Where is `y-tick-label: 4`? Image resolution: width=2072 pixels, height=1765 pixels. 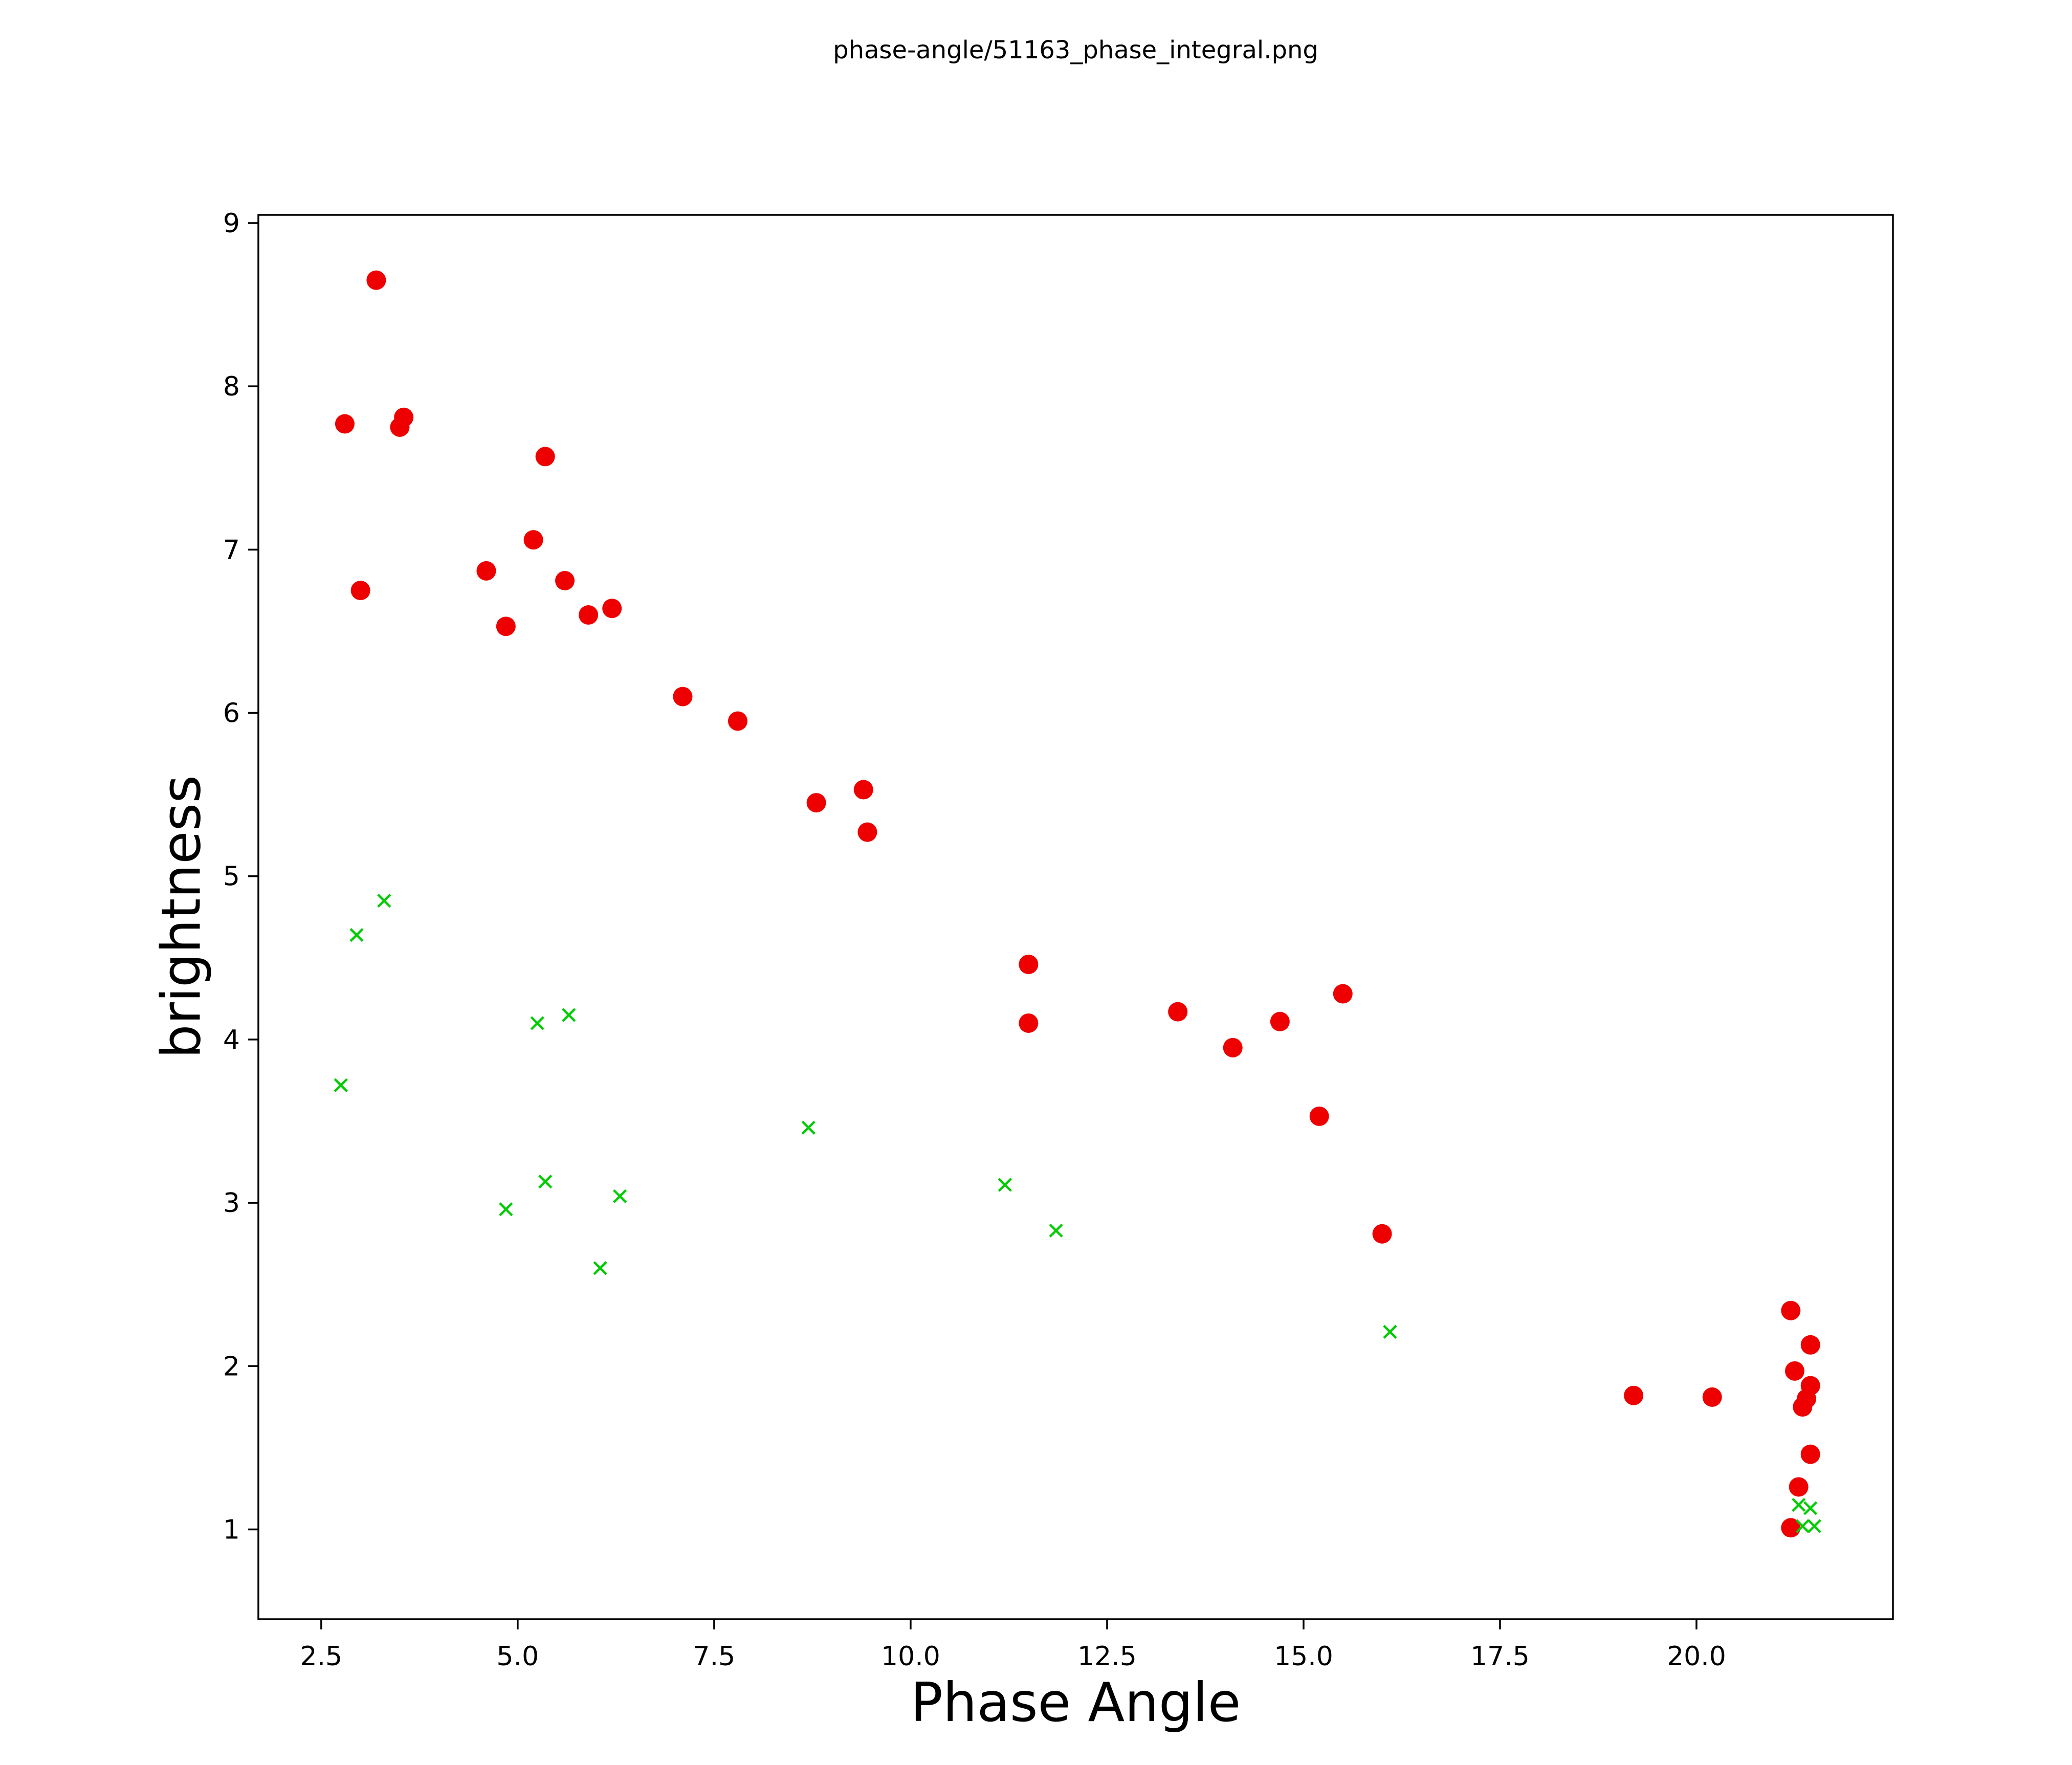 y-tick-label: 4 is located at coordinates (231, 1040).